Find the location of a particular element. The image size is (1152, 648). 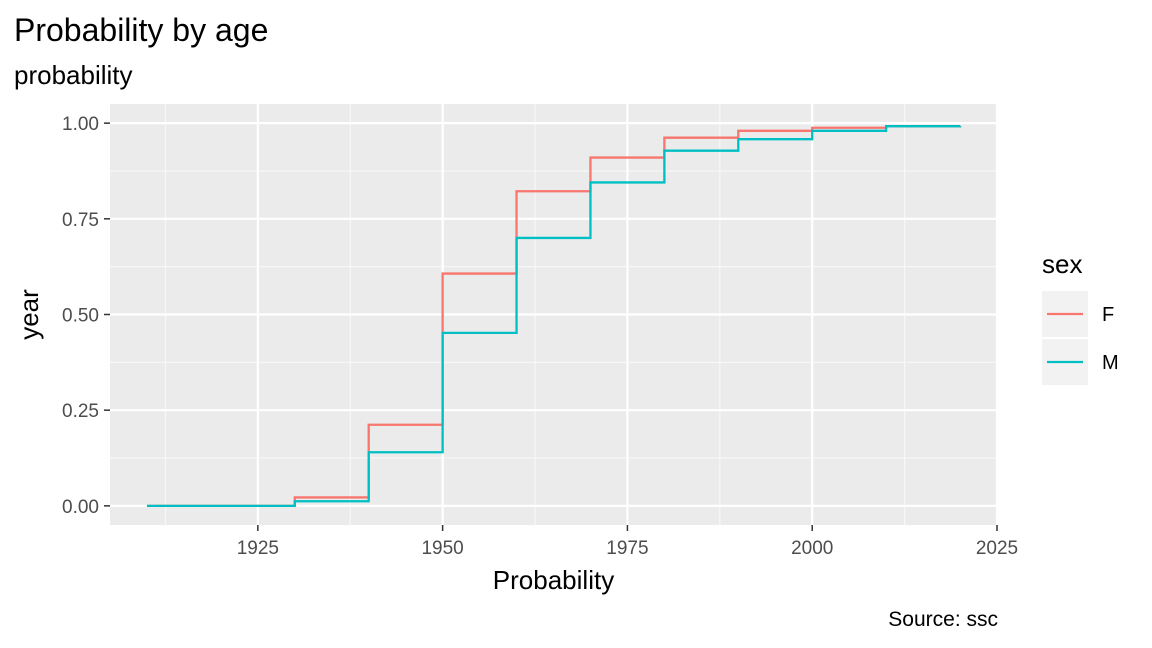

x-tick-label: 2025 is located at coordinates (997, 548).